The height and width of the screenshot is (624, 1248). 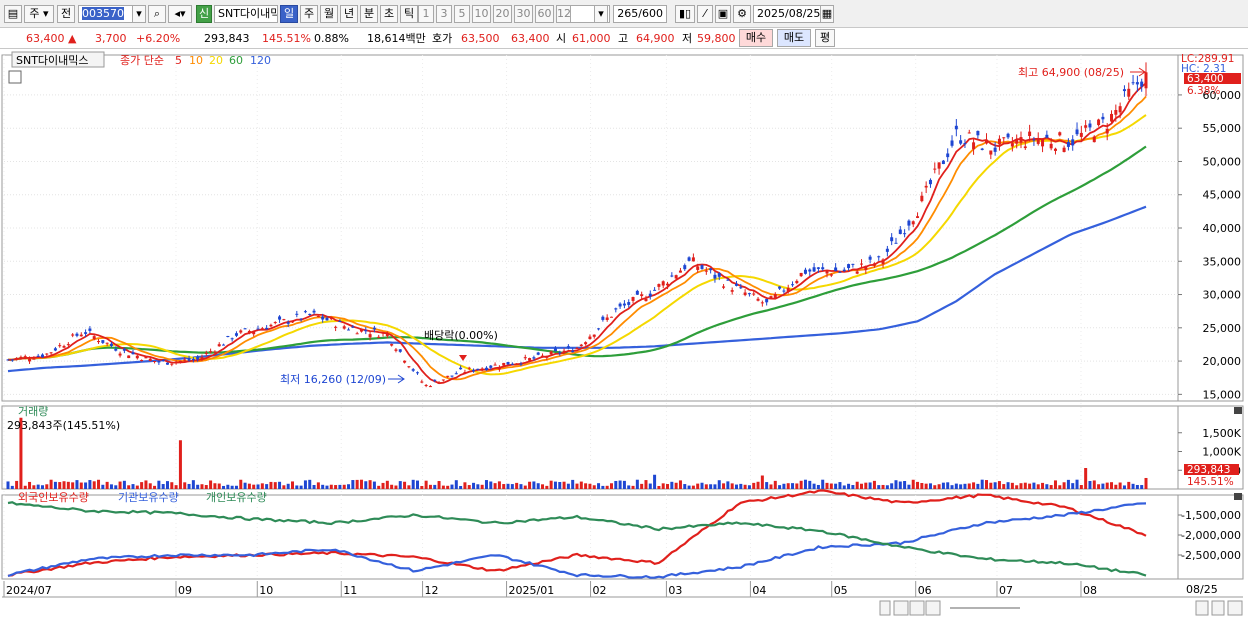 What do you see at coordinates (1202, 608) in the screenshot?
I see `zoom-out-icon` at bounding box center [1202, 608].